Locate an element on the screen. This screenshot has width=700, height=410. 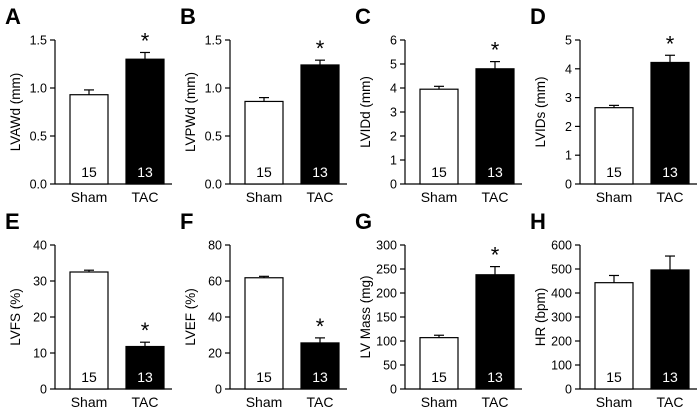
panel-a: A 0.0 0.5 1.0 1.5 LVAWd (mm) 15 Sham 13 * TAC is located at coordinates (88, 104).